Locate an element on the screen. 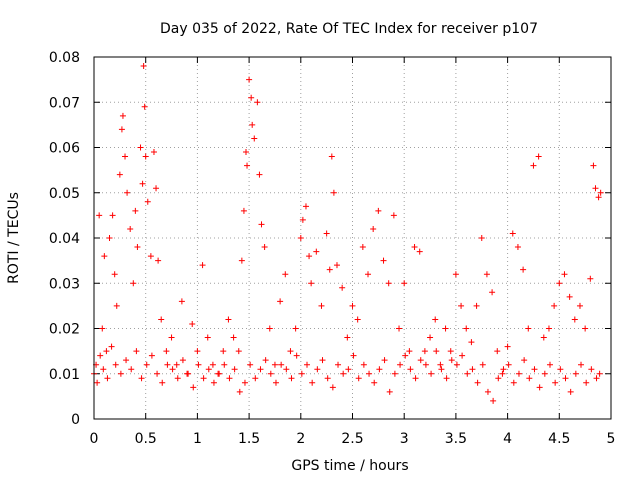 The width and height of the screenshot is (640, 480). y-tick-label: 0.01 is located at coordinates (64, 375).